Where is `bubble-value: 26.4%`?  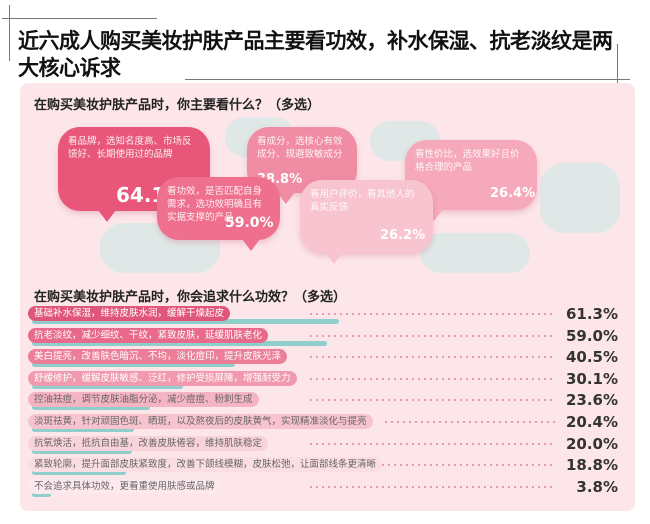 bubble-value: 26.4% is located at coordinates (513, 193).